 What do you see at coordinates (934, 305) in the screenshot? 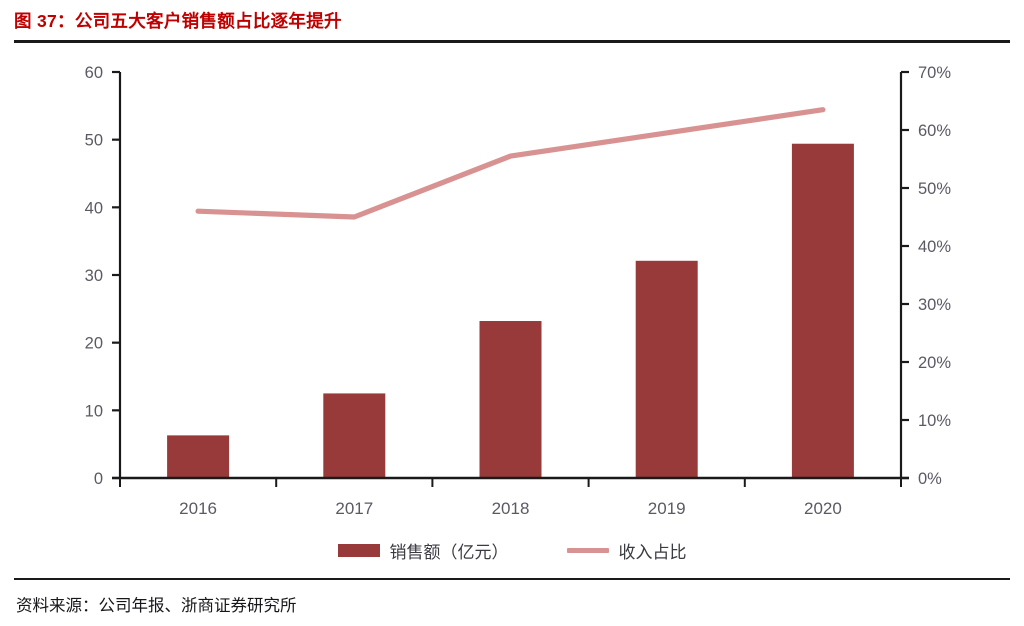
I see `right-axis-tick-label: 30%` at bounding box center [934, 305].